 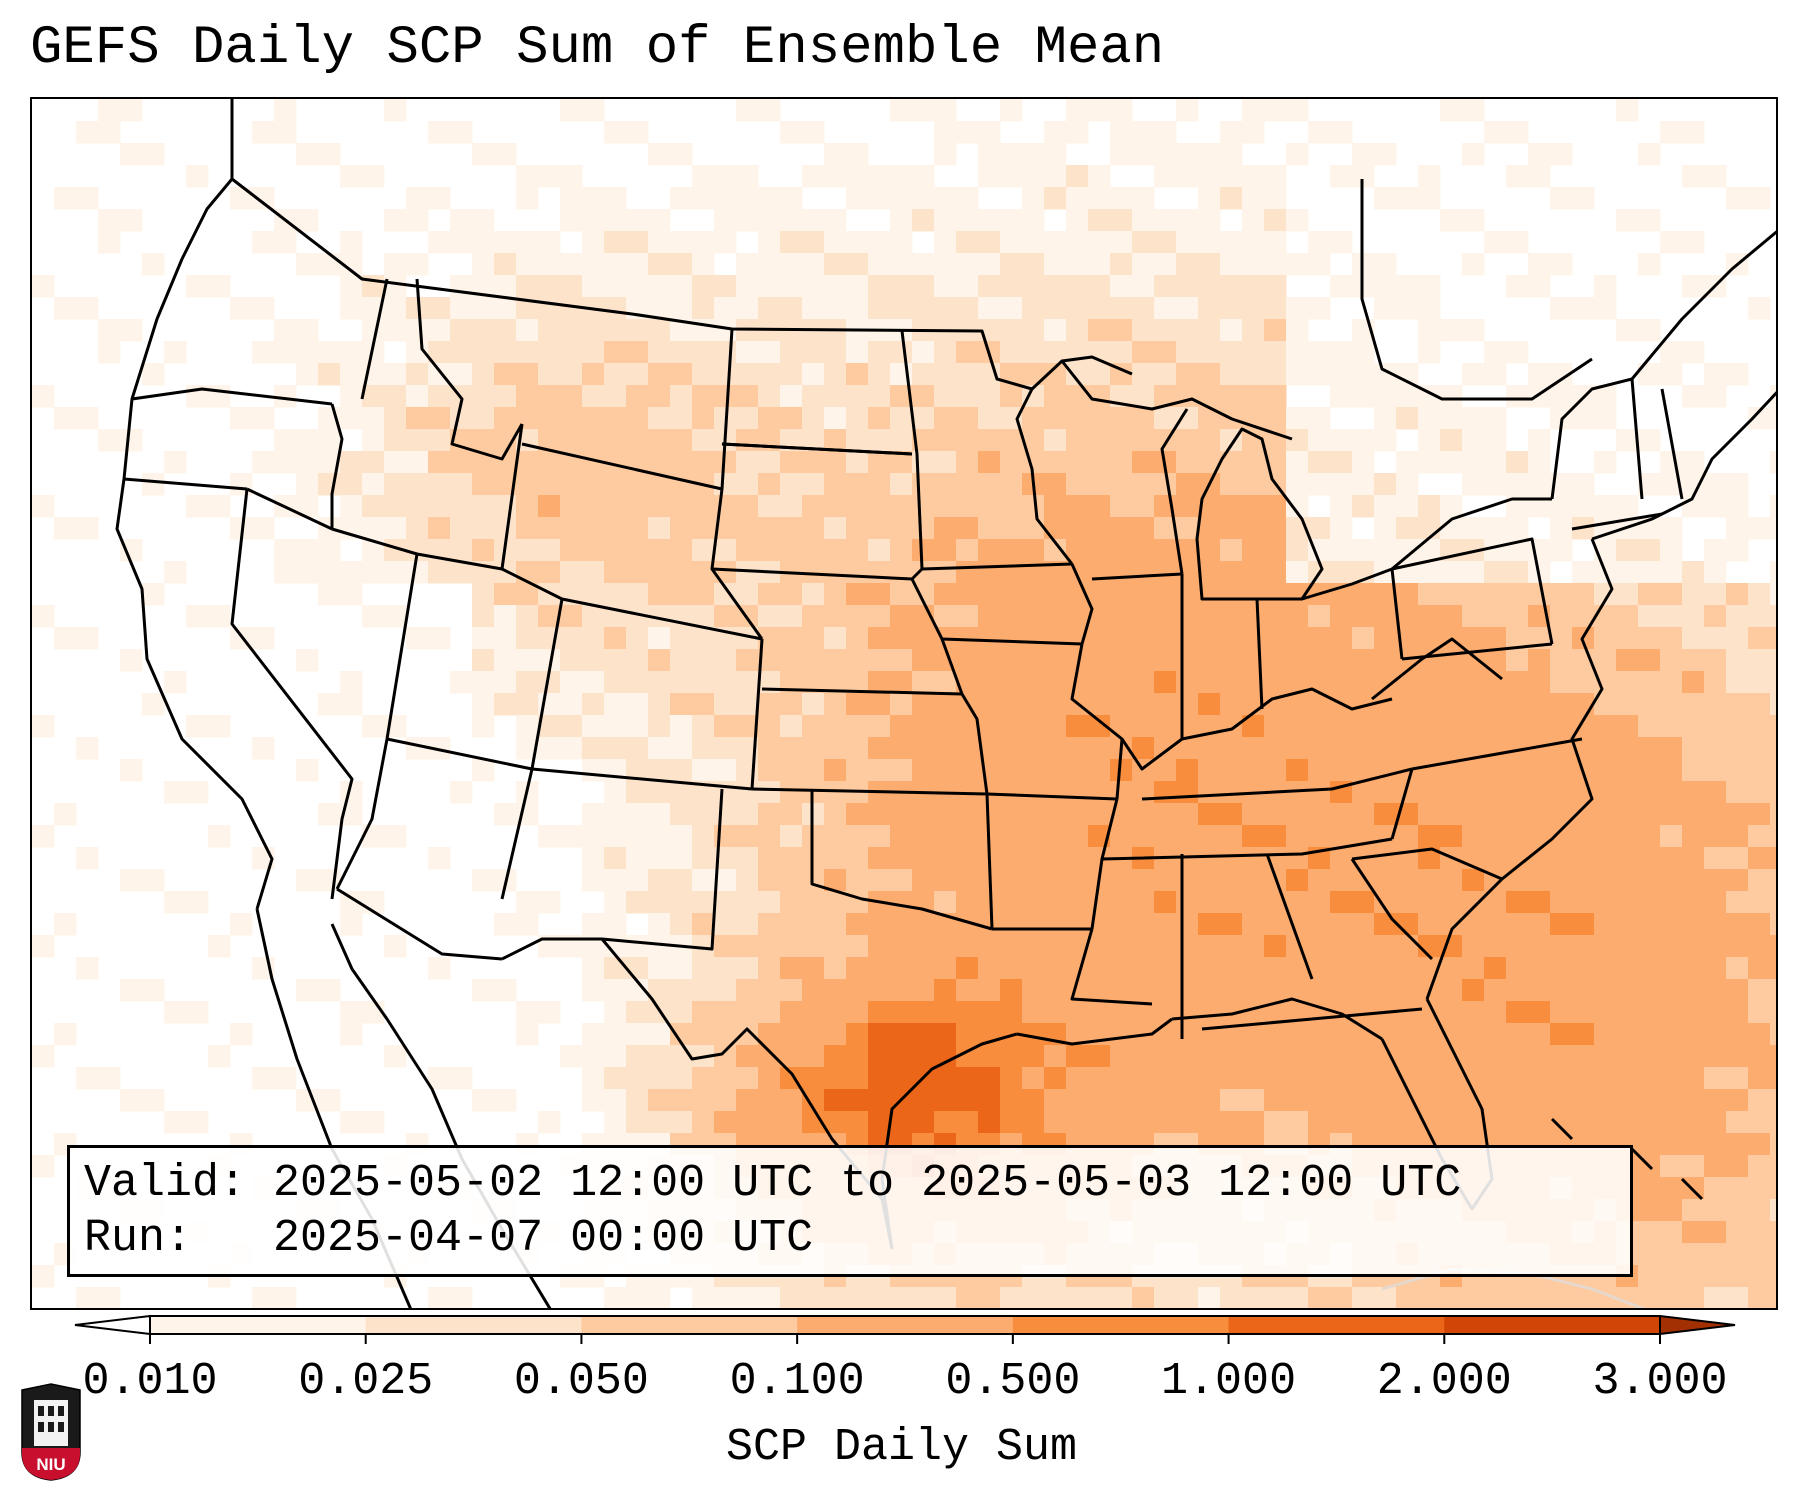 What do you see at coordinates (1111, 967) in the screenshot?
I see `border-la-ms` at bounding box center [1111, 967].